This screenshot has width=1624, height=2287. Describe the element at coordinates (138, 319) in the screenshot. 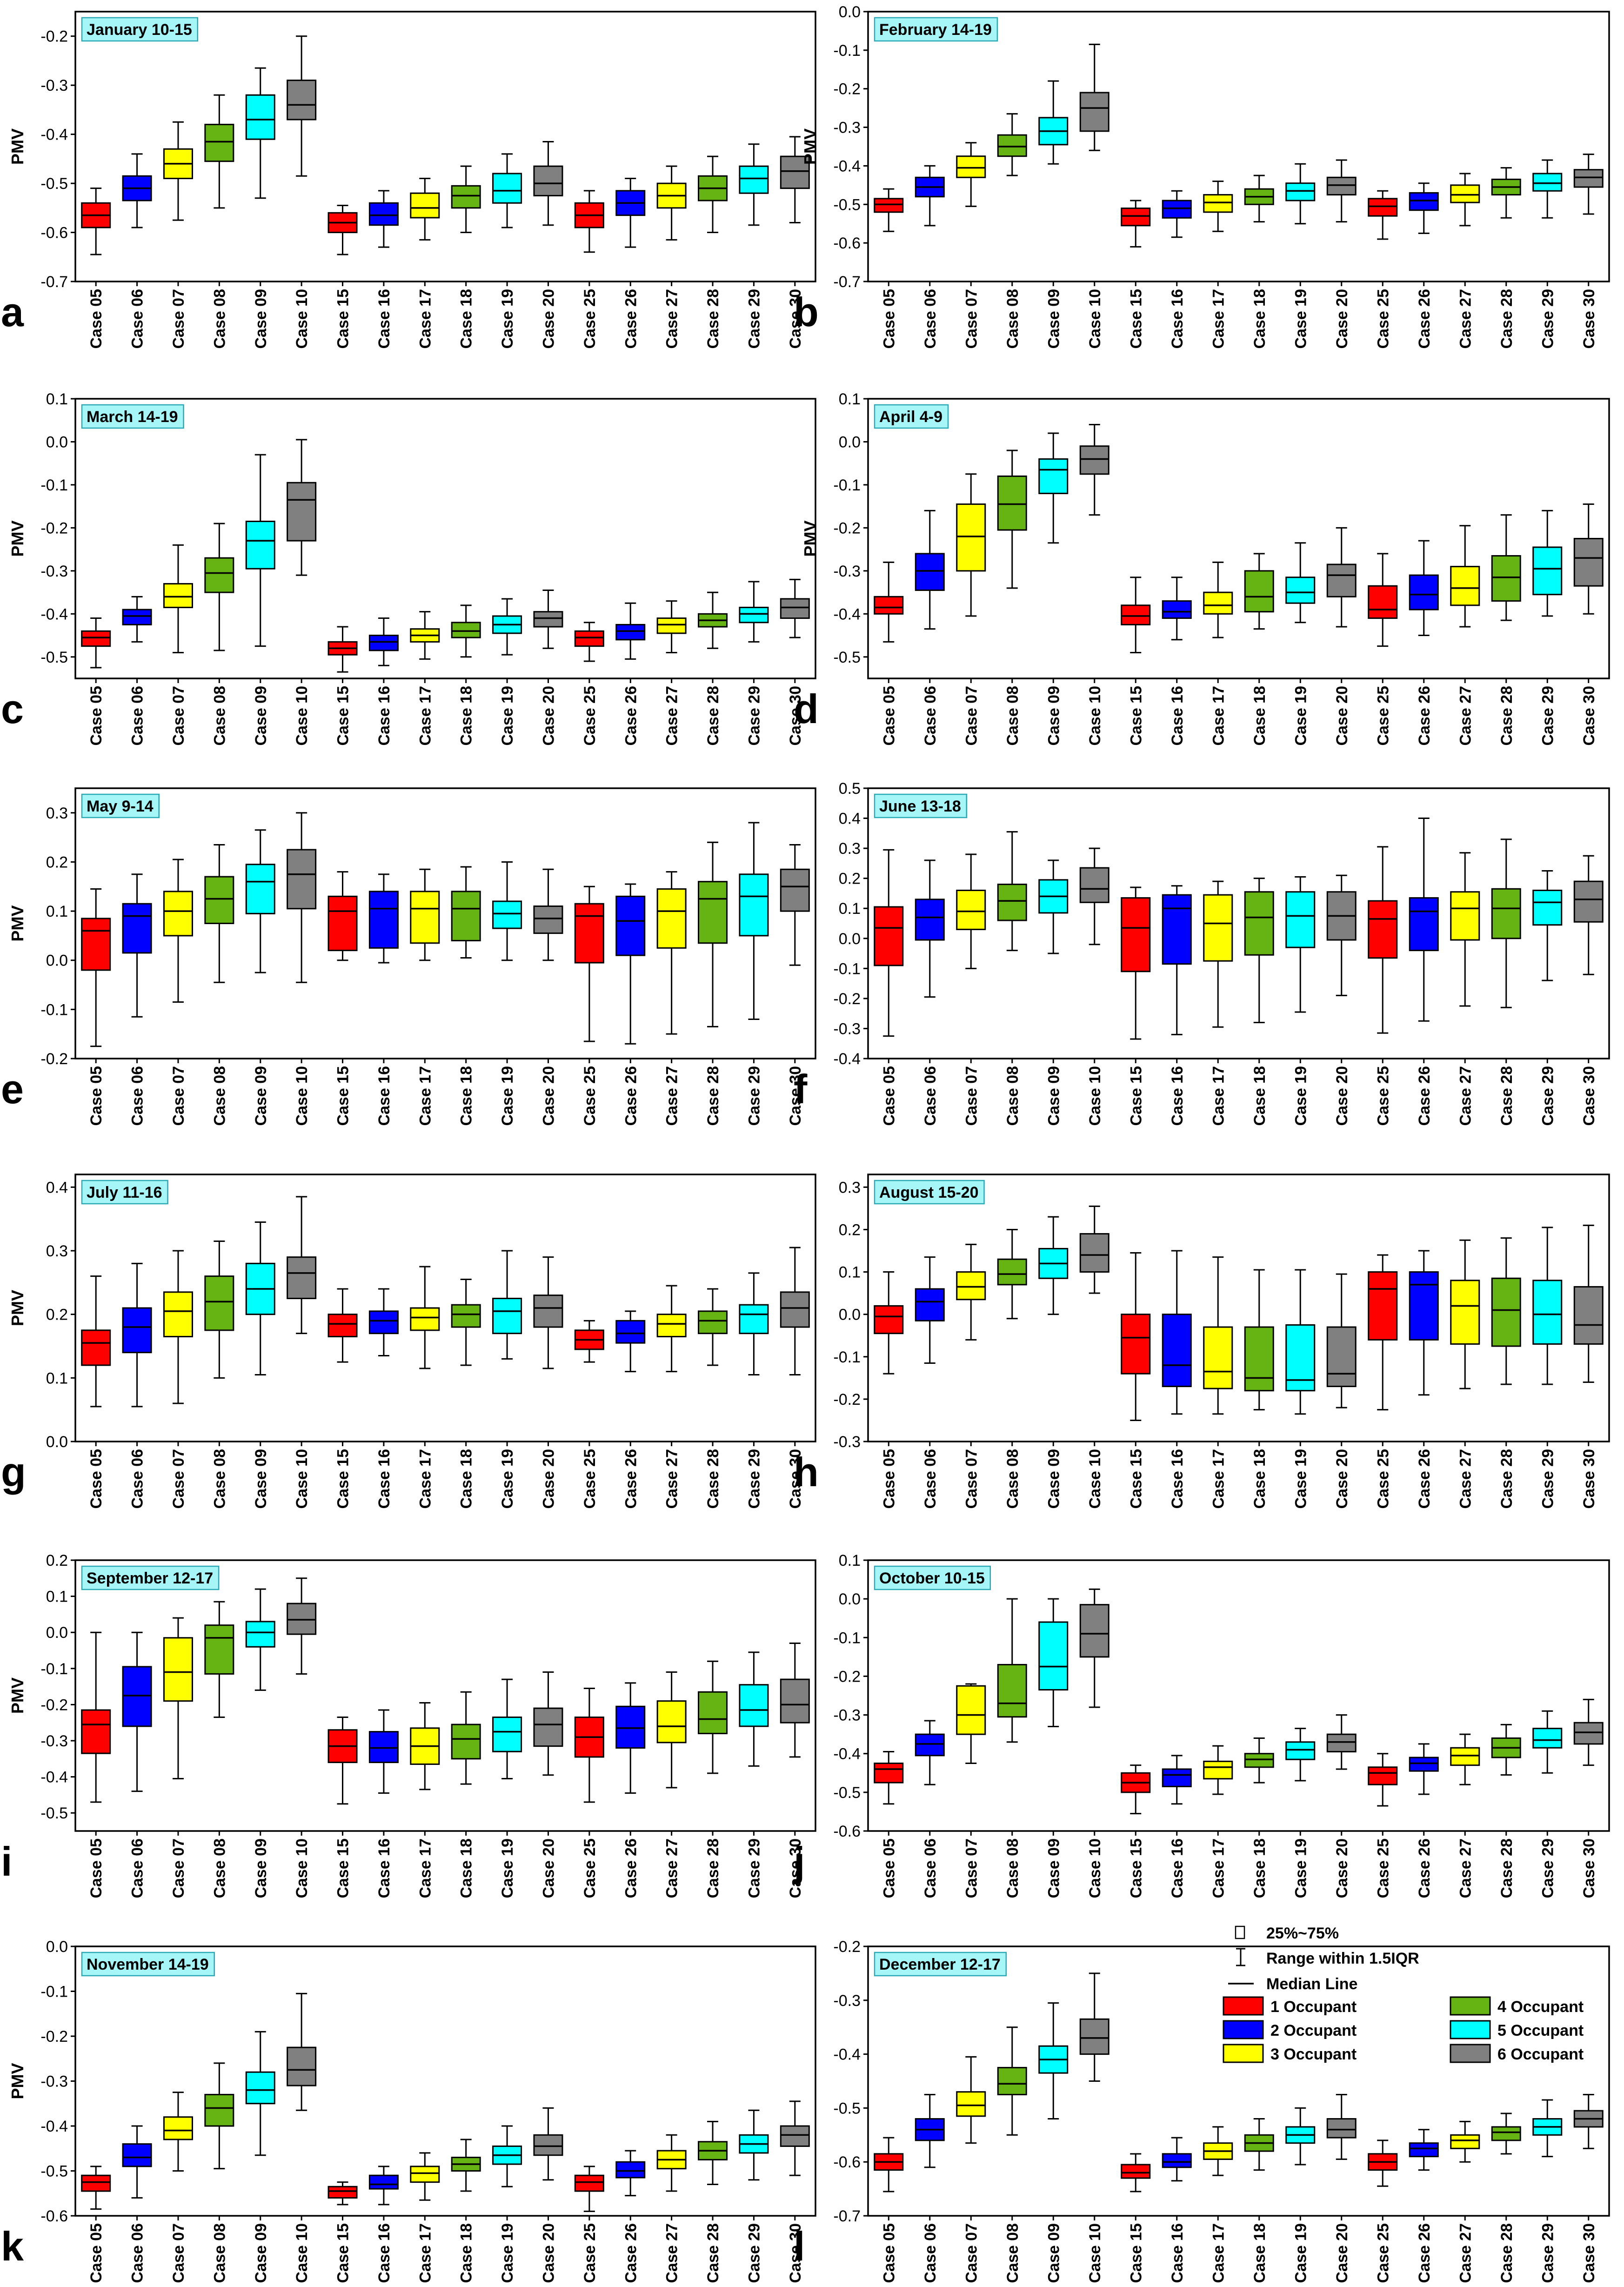

I see `x-tick-label: Case 06` at that location.